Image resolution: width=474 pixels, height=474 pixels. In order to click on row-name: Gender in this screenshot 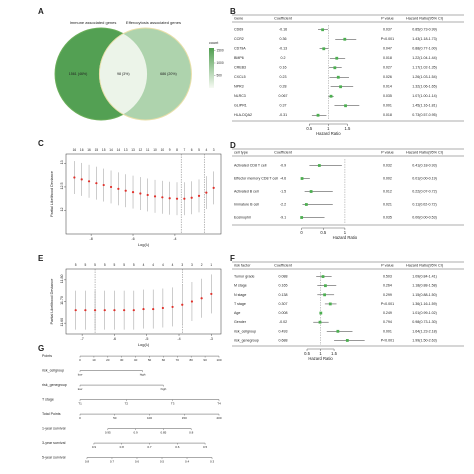, I will do `click(240, 322)`.